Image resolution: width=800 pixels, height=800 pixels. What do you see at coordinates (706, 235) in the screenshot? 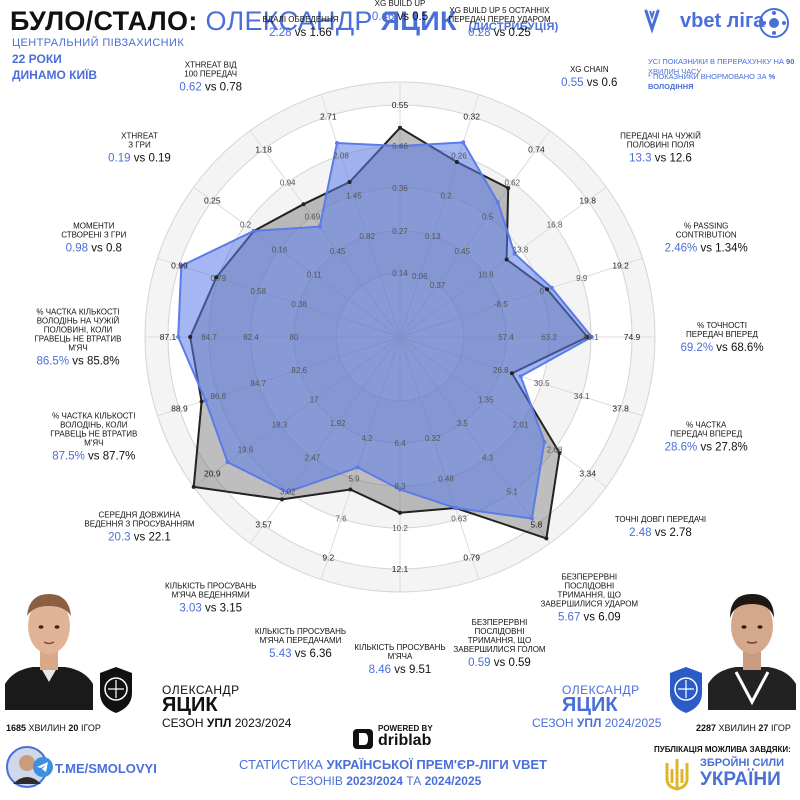
I see `axis-name-line: CONTRIBUTION` at bounding box center [706, 235].